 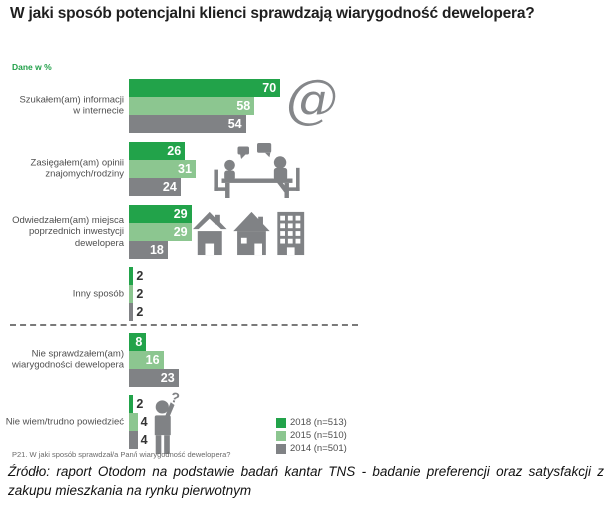 What do you see at coordinates (269, 88) in the screenshot?
I see `bar-value: 70` at bounding box center [269, 88].